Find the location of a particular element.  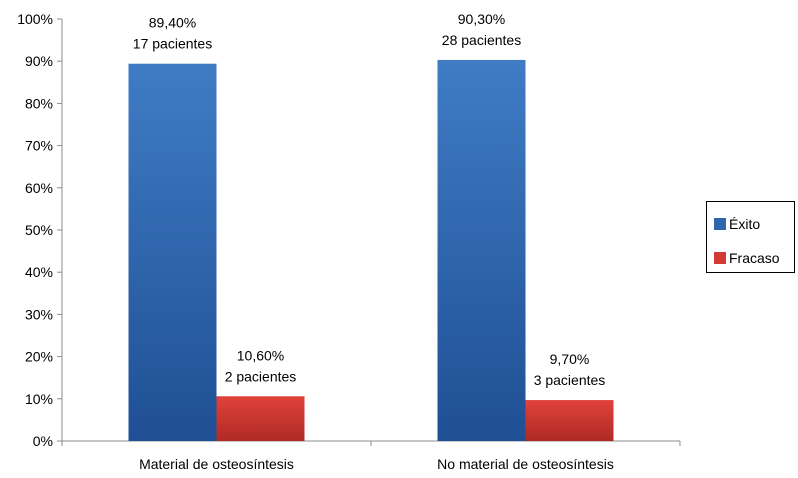

y-tick-label: 60% is located at coordinates (39, 188).